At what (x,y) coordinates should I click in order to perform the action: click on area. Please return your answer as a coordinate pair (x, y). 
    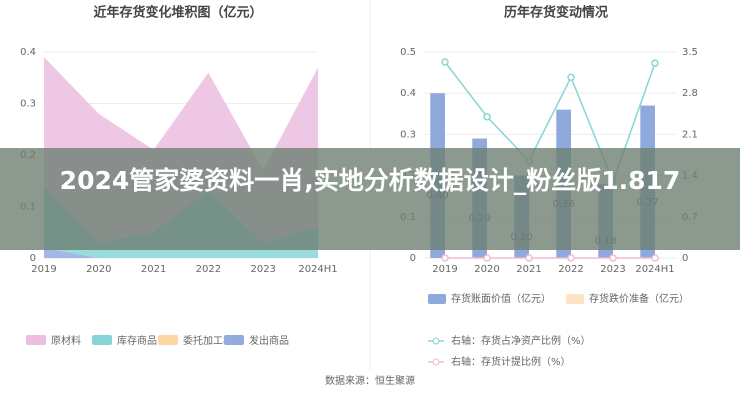
    Looking at the image, I should click on (181, 252).